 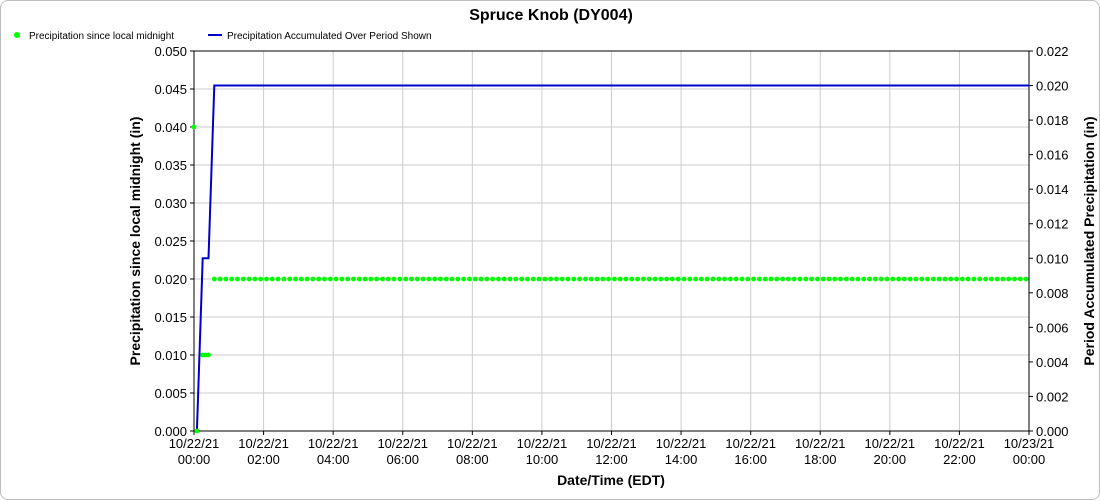 I want to click on y-left-tick-label: 0.040, so click(x=170, y=127).